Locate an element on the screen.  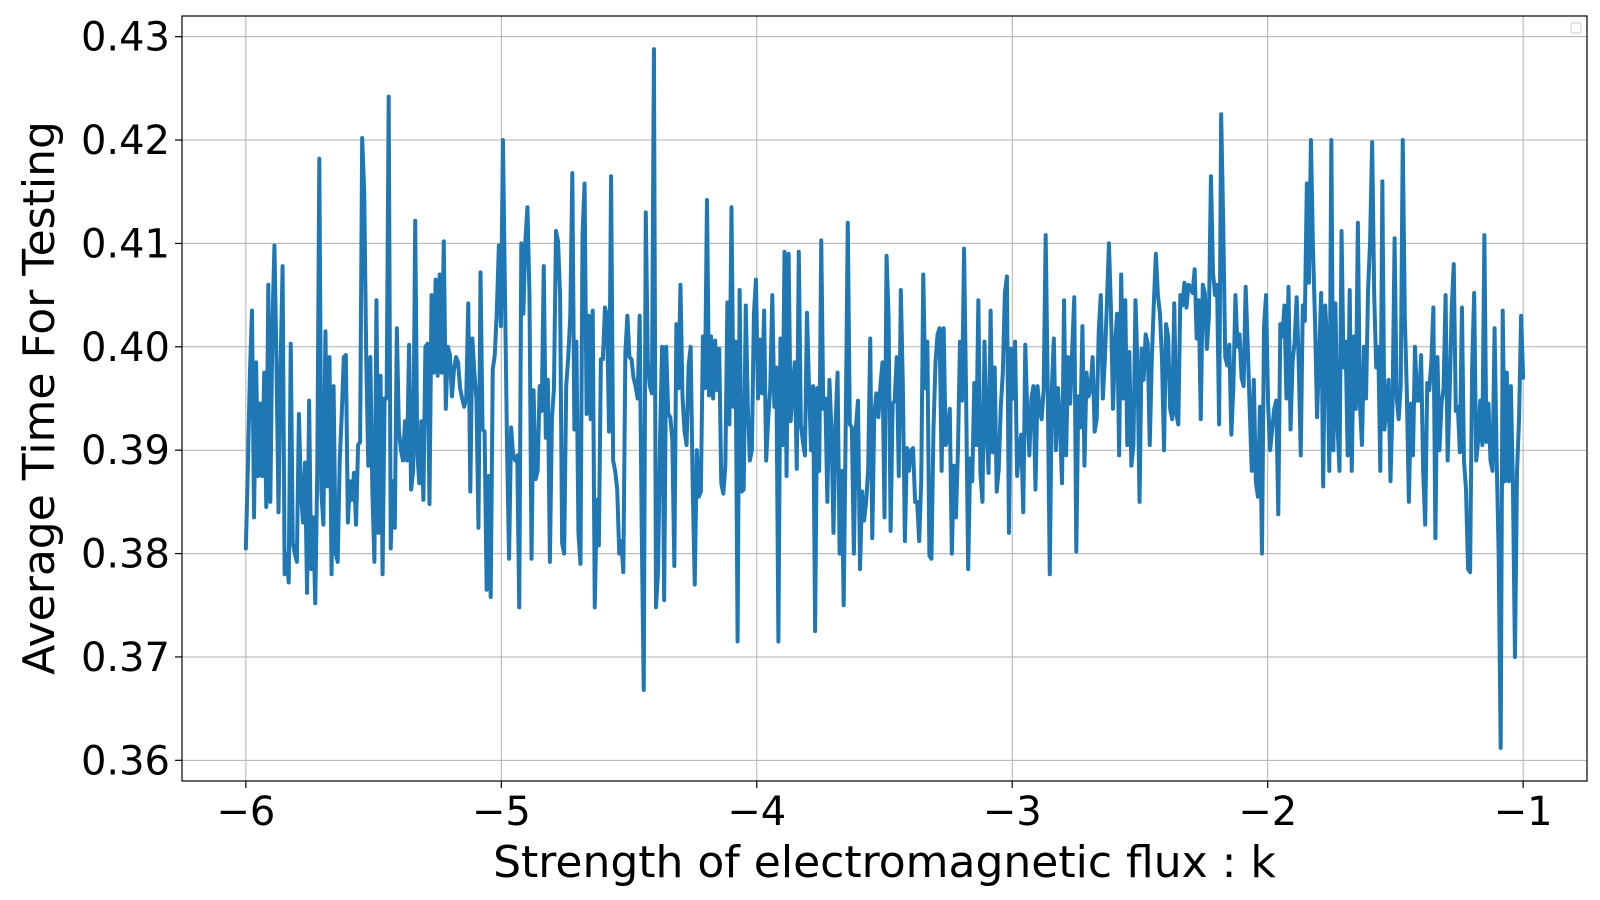
y-axis-ticks: 0.36 0.37 0.38 0.39 0.40 0.41 0.42 0.43 is located at coordinates (131, 399).